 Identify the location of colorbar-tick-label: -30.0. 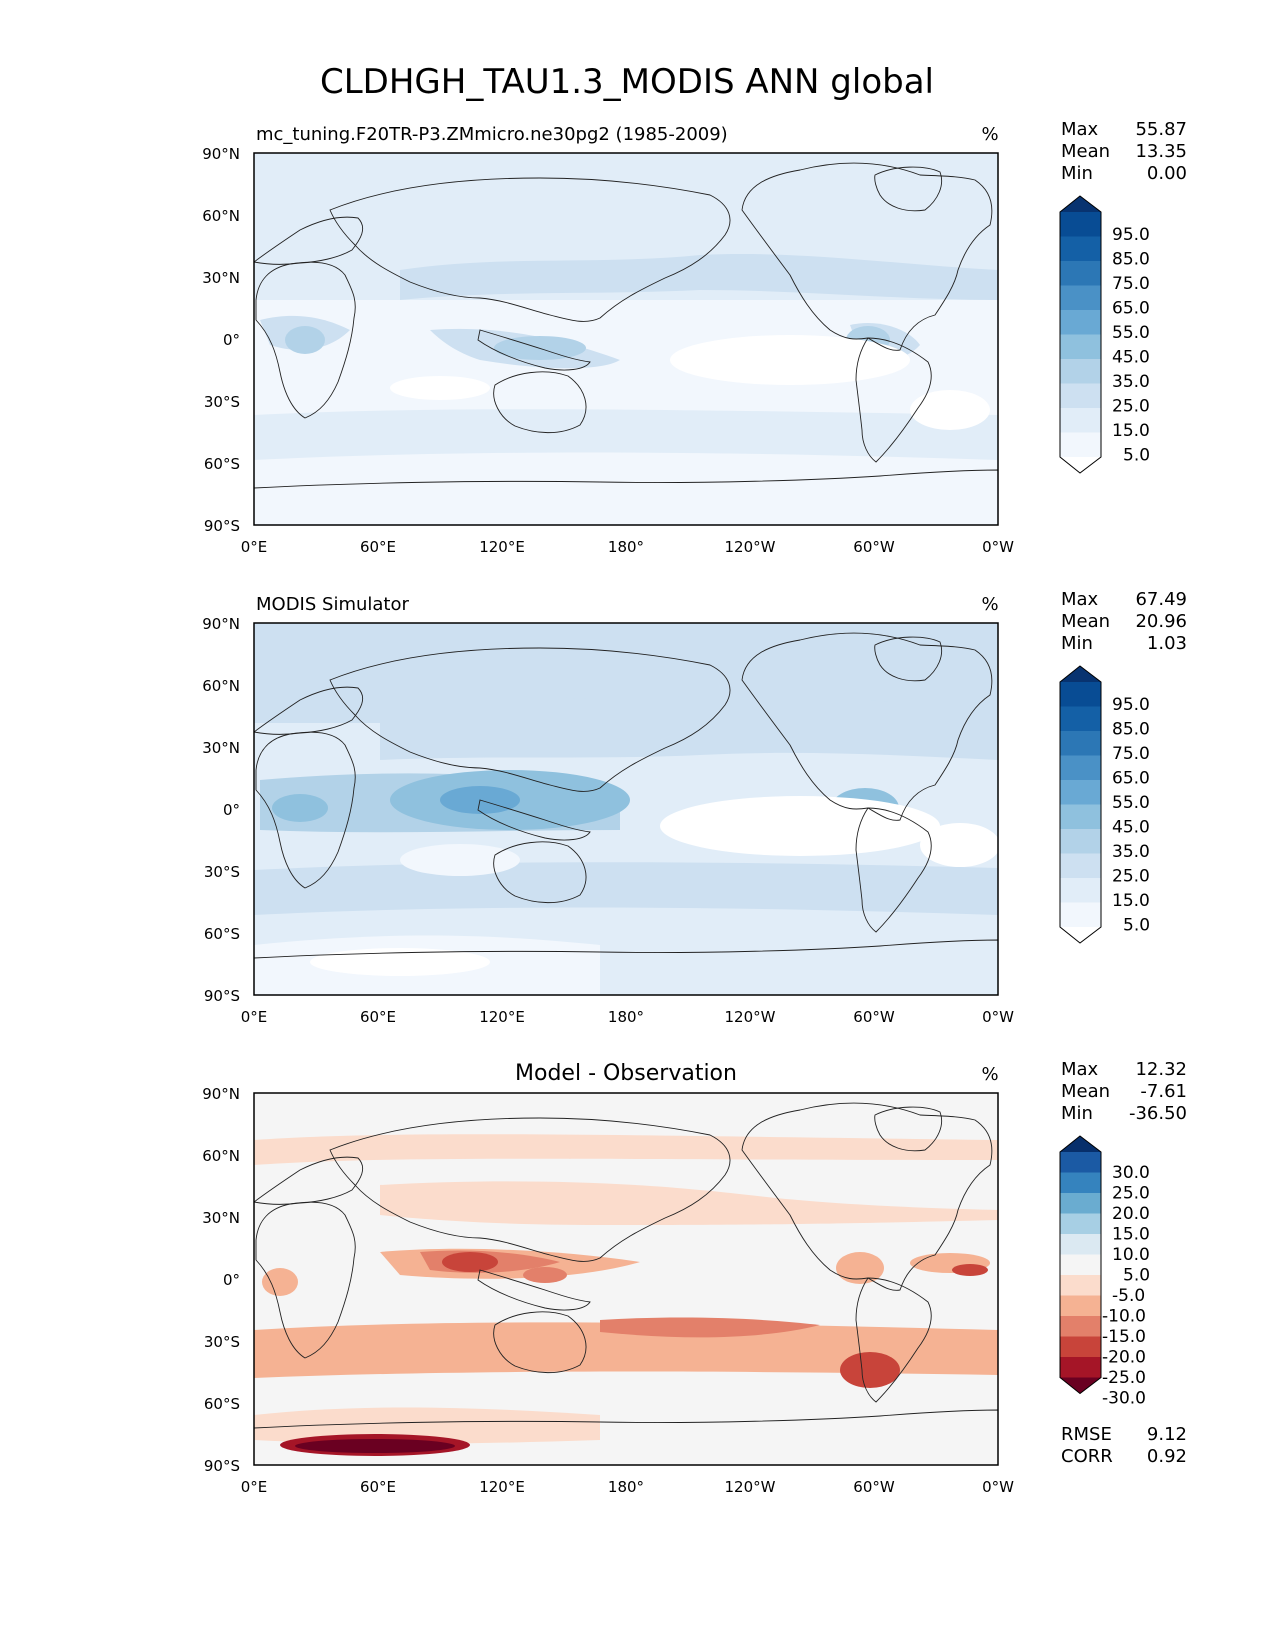
(1124, 1399).